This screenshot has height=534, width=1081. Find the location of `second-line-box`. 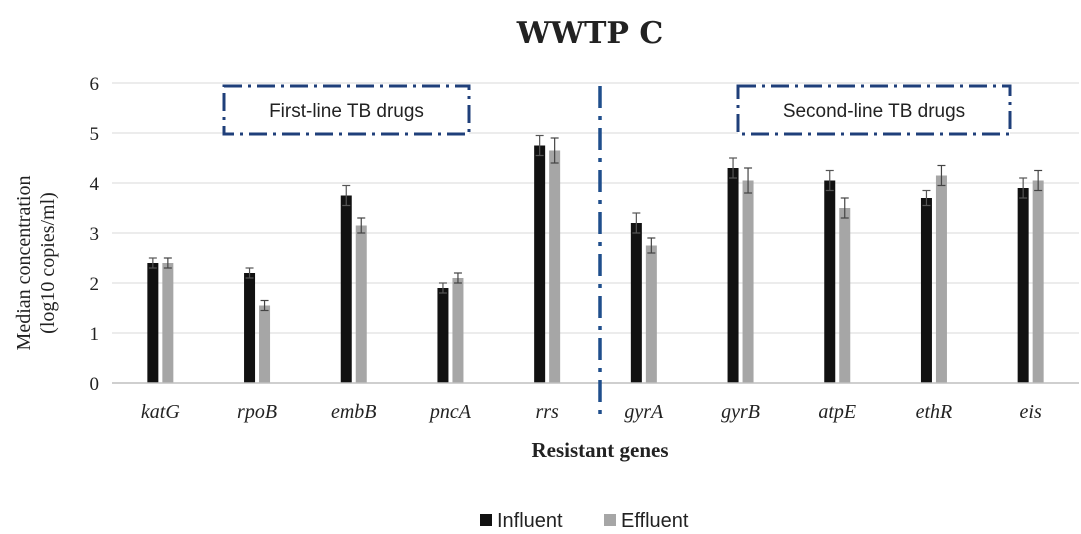

second-line-box is located at coordinates (874, 110).